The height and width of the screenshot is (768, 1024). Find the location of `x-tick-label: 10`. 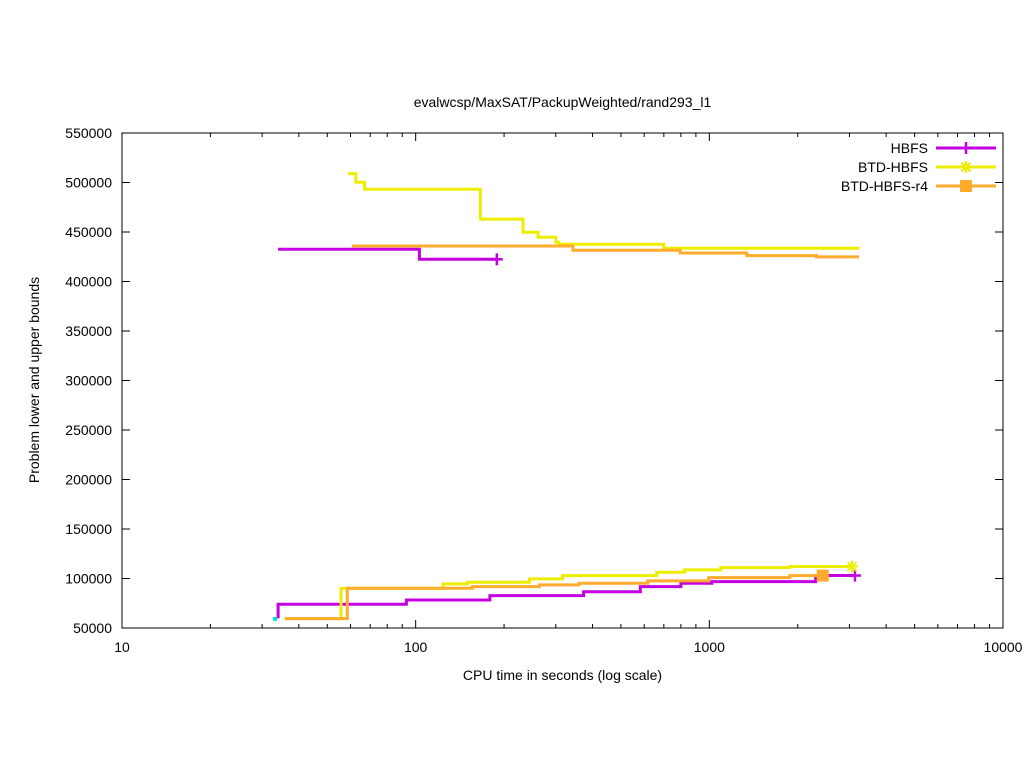

x-tick-label: 10 is located at coordinates (122, 647).